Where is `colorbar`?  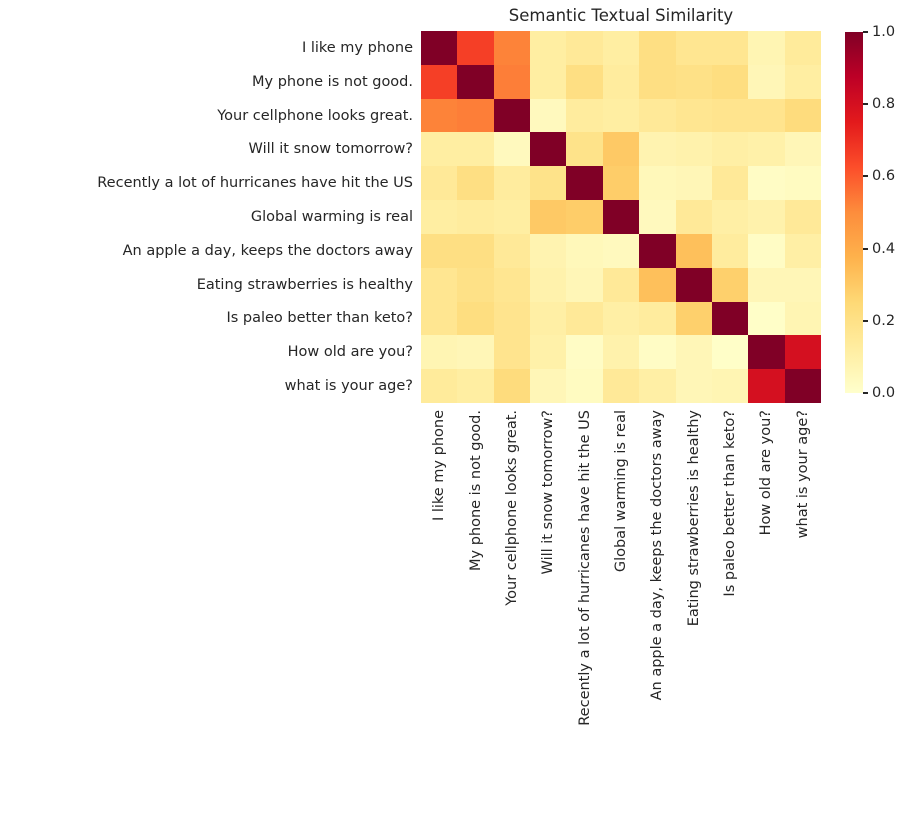
colorbar is located at coordinates (854, 212).